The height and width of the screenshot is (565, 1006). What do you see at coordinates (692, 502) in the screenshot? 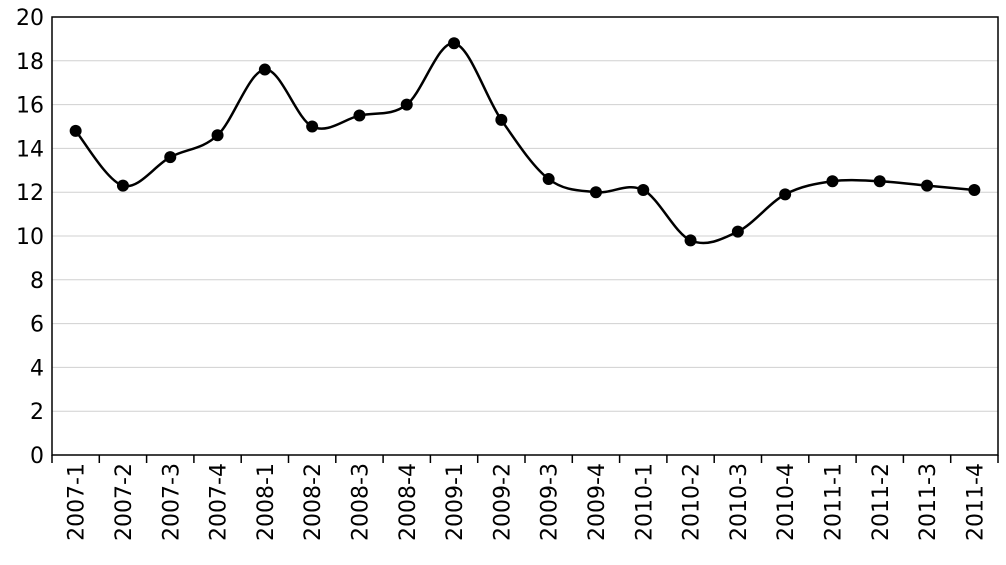
I see `x-tick-label: 2010-2` at bounding box center [692, 502].